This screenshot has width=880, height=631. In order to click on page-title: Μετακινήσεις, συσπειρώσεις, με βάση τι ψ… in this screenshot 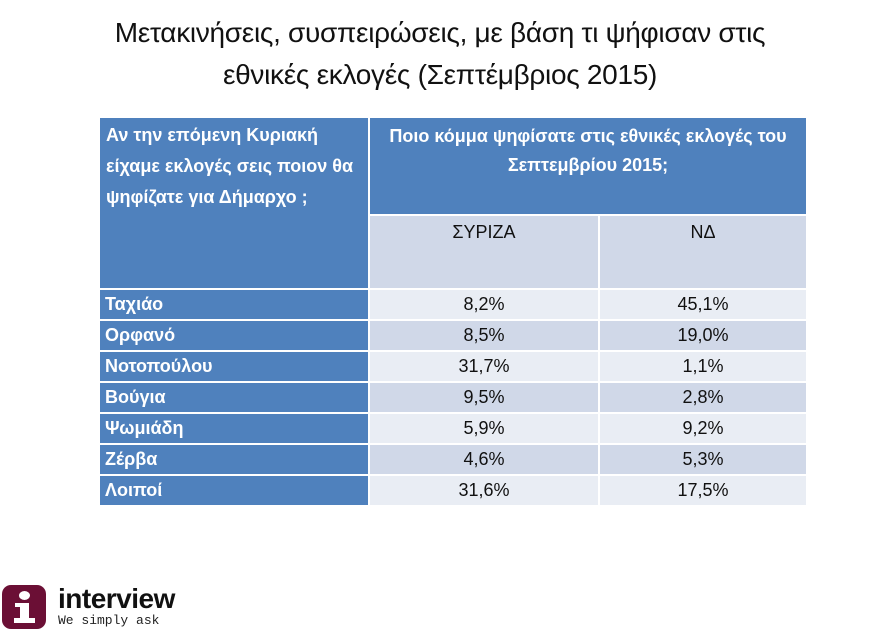, I will do `click(440, 54)`.